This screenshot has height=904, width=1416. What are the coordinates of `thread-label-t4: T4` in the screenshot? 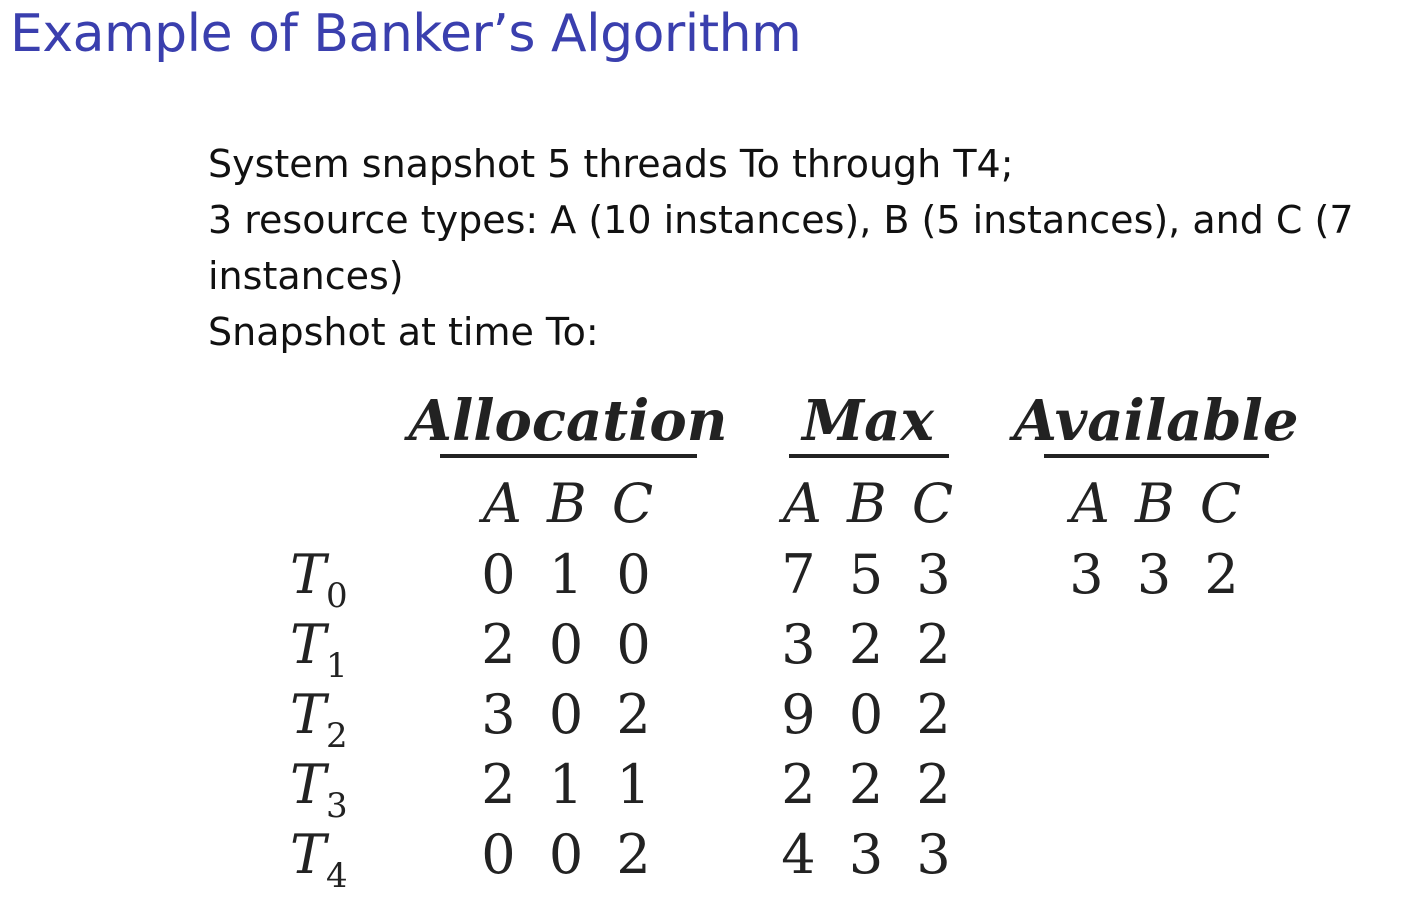 It's located at (319, 859).